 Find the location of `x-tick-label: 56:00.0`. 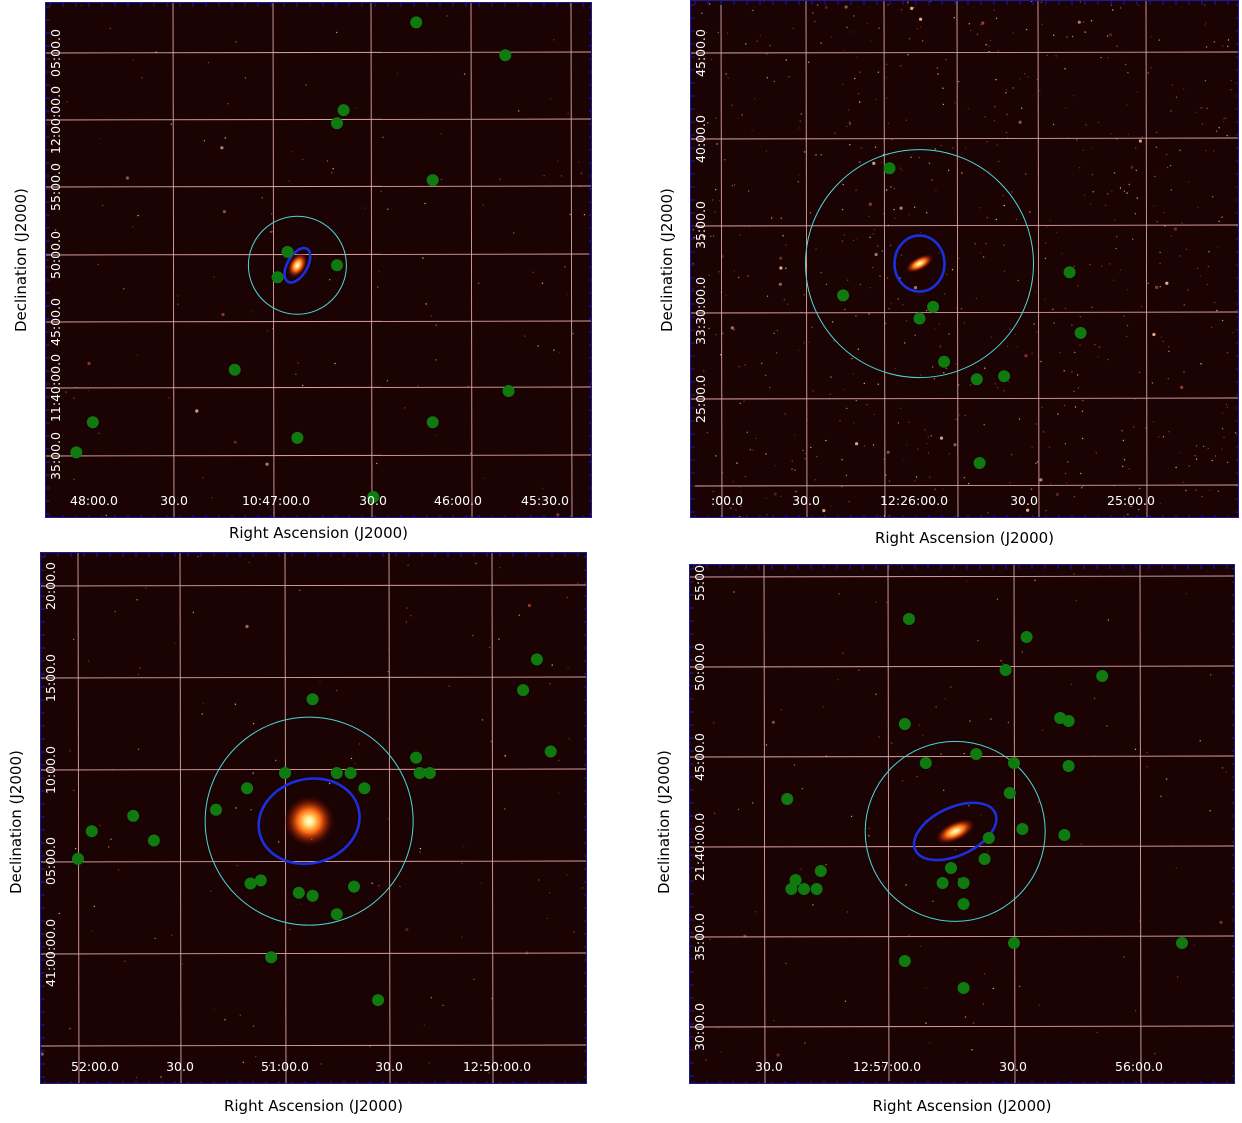

x-tick-label: 56:00.0 is located at coordinates (1139, 1066).